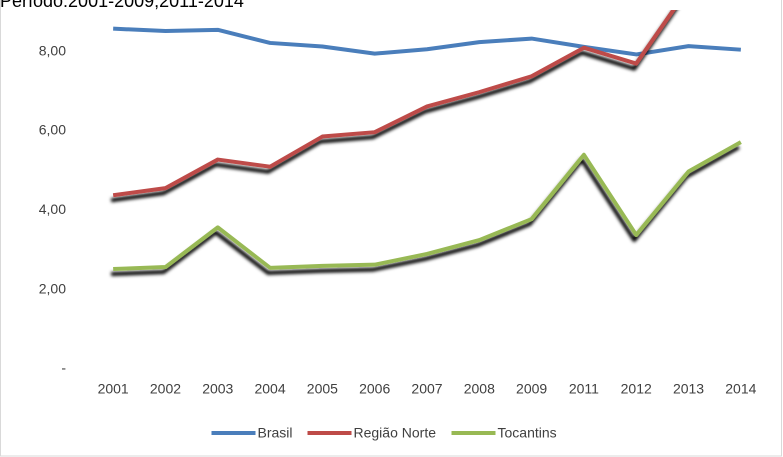 This screenshot has width=783, height=457. I want to click on x-tick-label: 2003, so click(217, 389).